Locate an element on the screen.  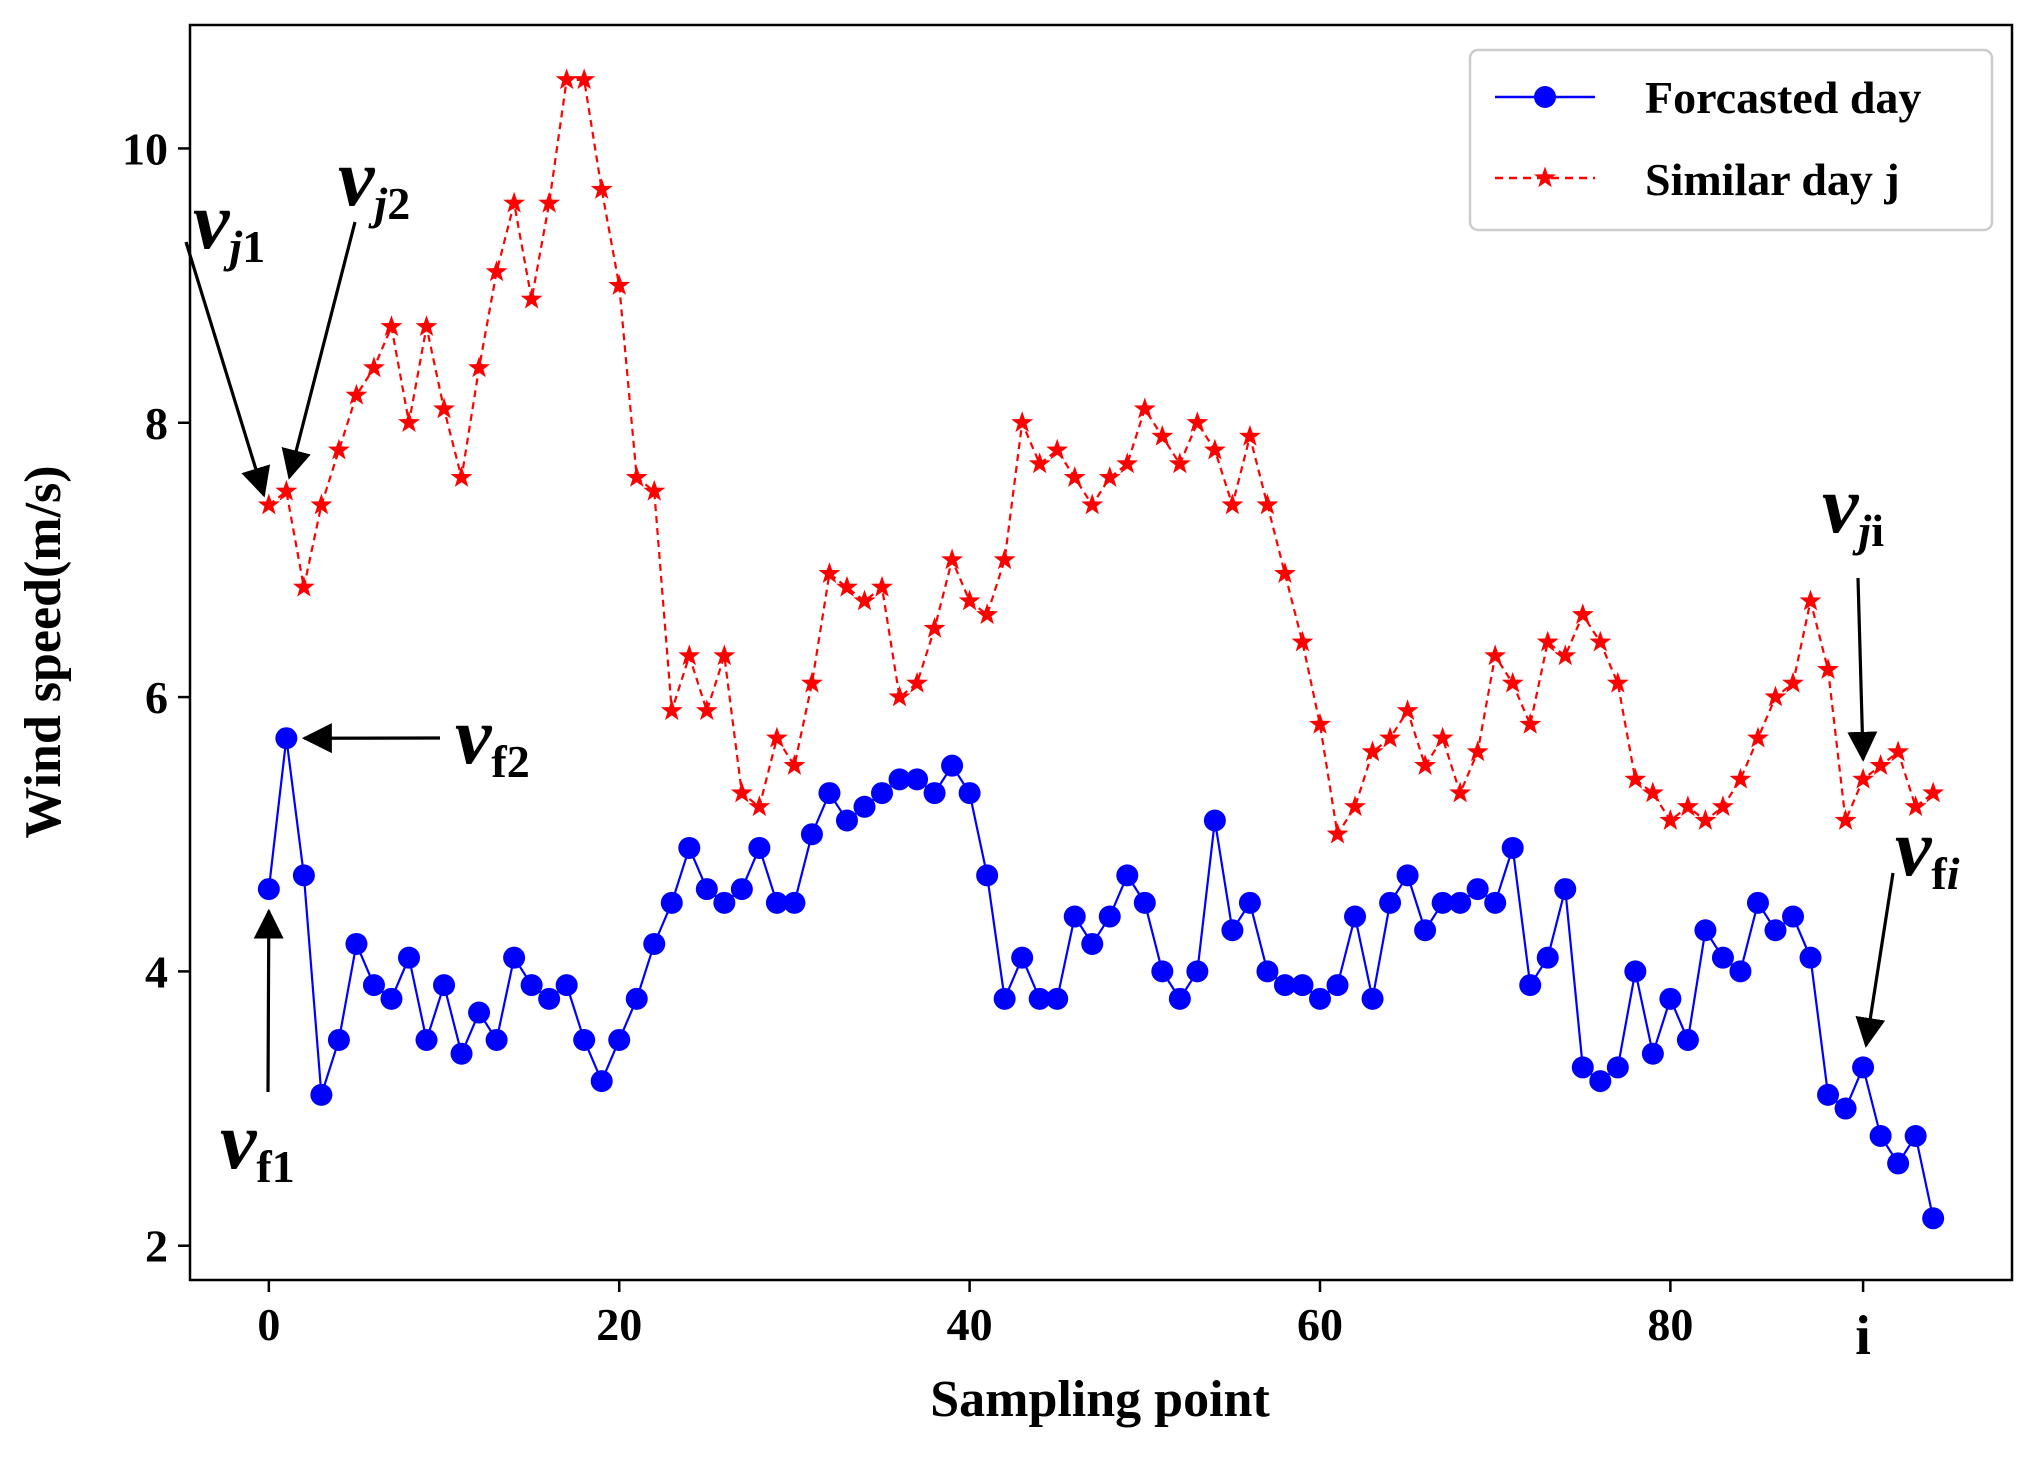
y-axis: 2 4 6 8 10 is located at coordinates (156, 697).